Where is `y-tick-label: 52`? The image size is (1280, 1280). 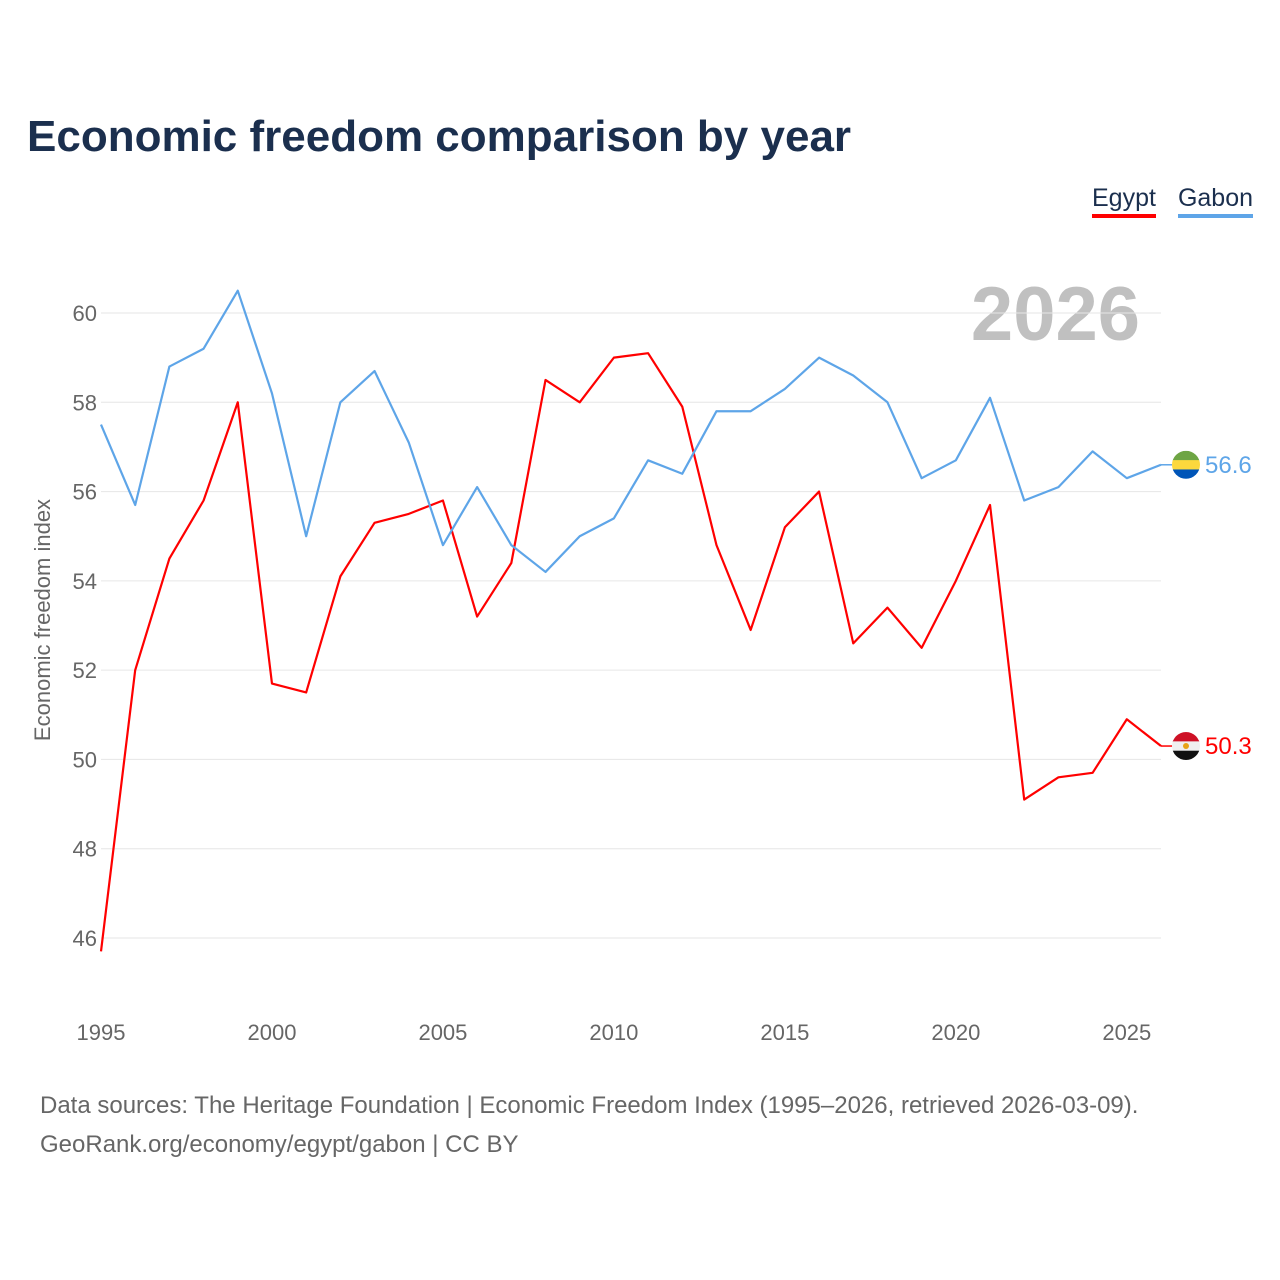 y-tick-label: 52 is located at coordinates (85, 670).